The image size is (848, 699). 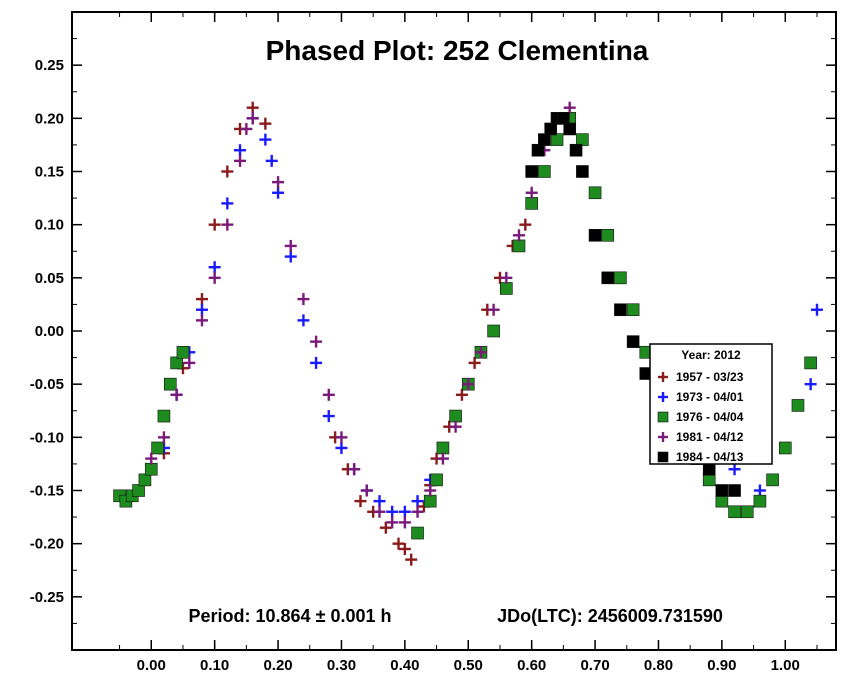 I want to click on x-tick-label: 0.90, so click(x=721, y=665).